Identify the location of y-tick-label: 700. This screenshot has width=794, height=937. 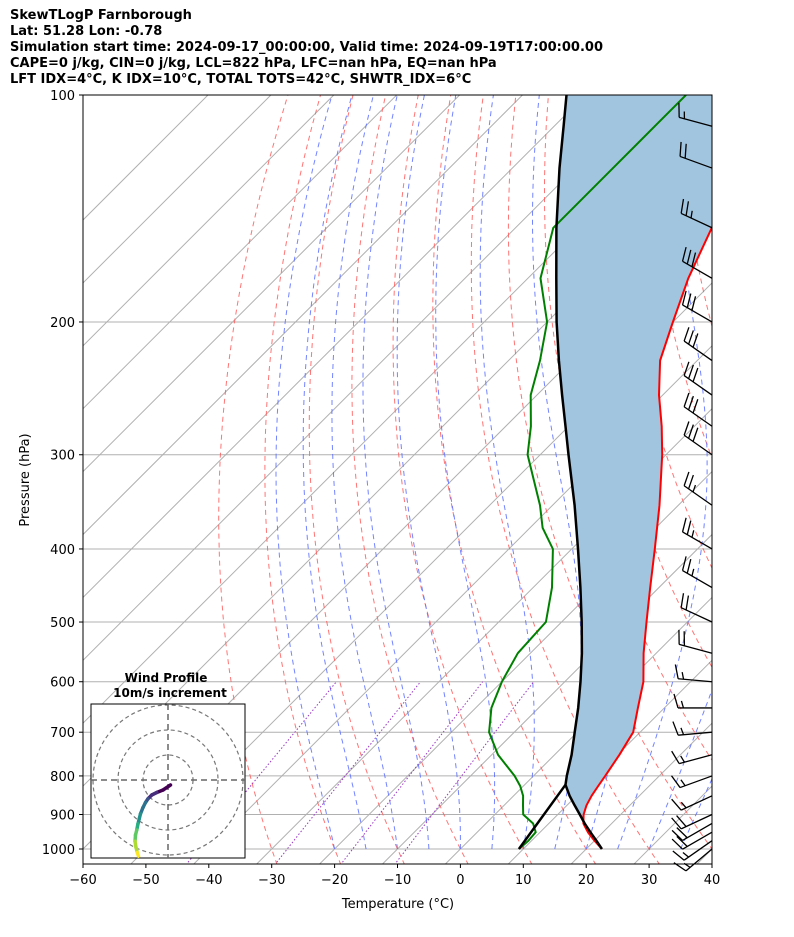
(62, 733).